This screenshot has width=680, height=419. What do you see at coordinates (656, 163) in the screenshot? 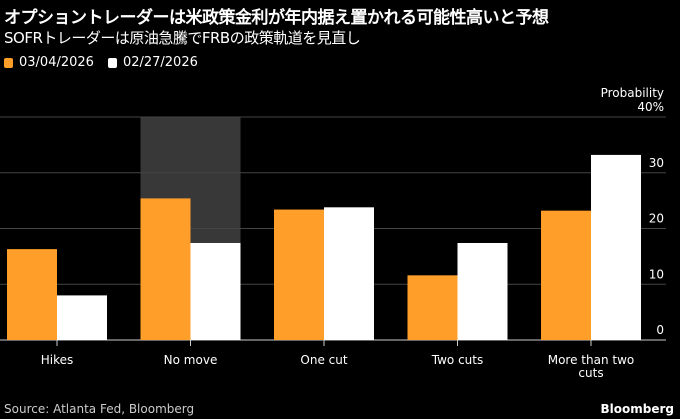
I see `y-tick-label: 30` at bounding box center [656, 163].